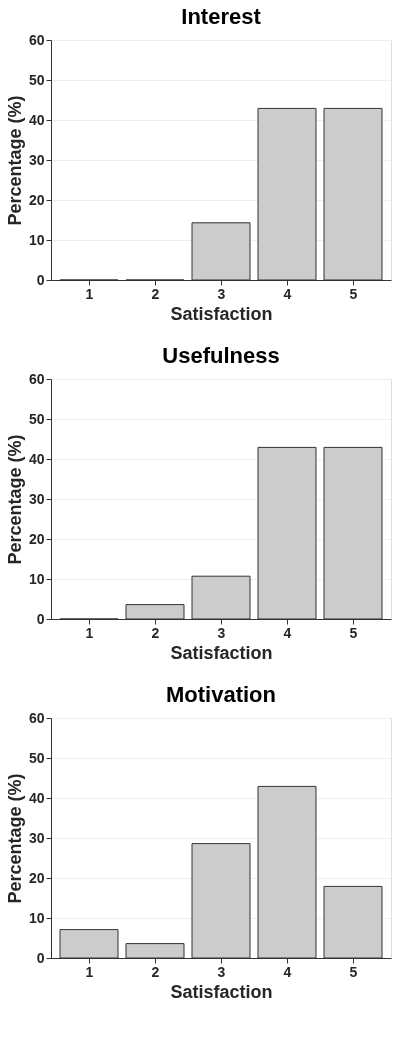  Describe the element at coordinates (221, 694) in the screenshot. I see `chart-title: Motivation` at that location.